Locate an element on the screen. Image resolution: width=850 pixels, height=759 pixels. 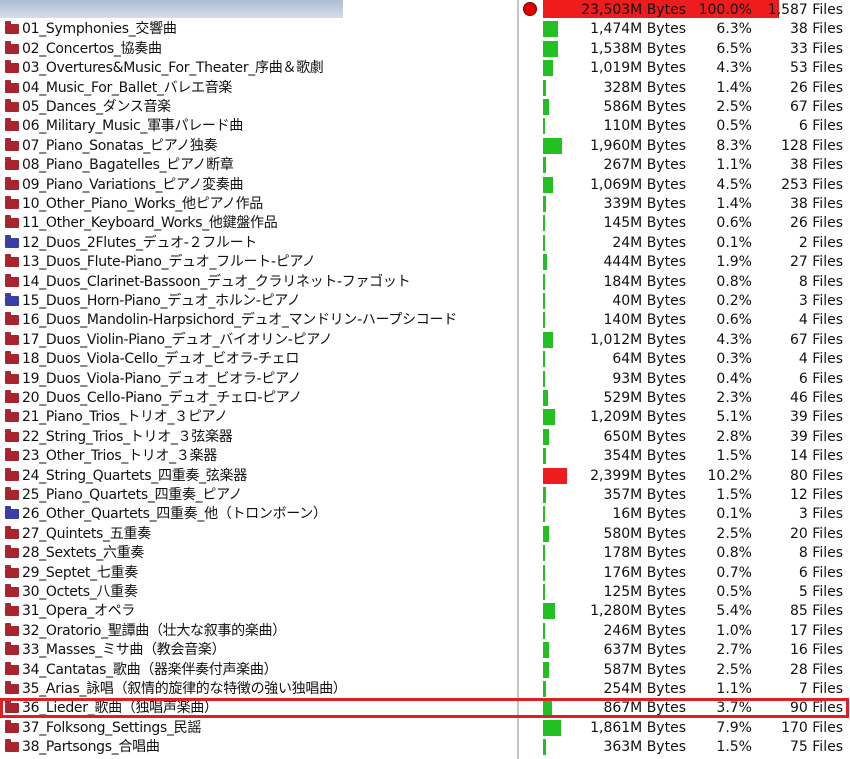
size-row: 1,019M Bytes 4.3% 53 Files is located at coordinates (684, 67).